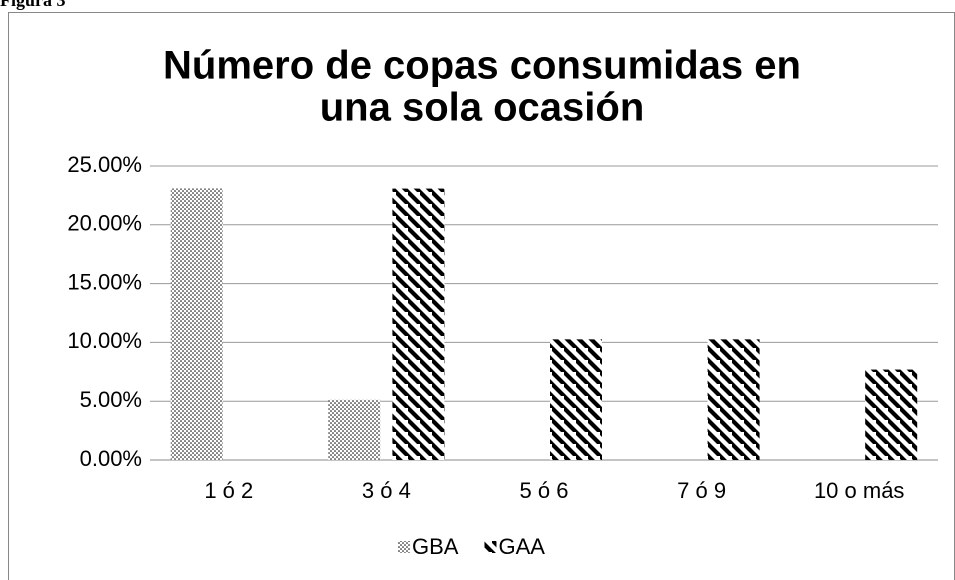  What do you see at coordinates (859, 490) in the screenshot?
I see `x-tick-label: 10 o más` at bounding box center [859, 490].